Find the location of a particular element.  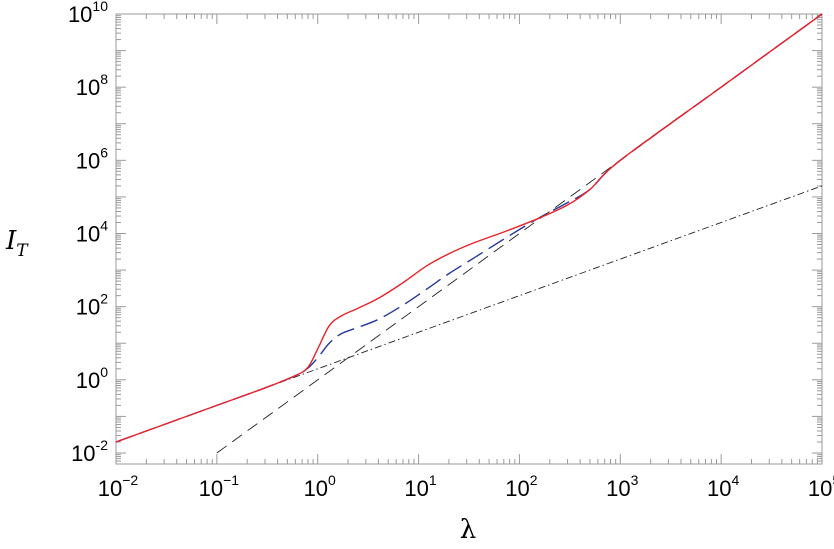

y-tick-label: 10⁶ is located at coordinates (92, 158).